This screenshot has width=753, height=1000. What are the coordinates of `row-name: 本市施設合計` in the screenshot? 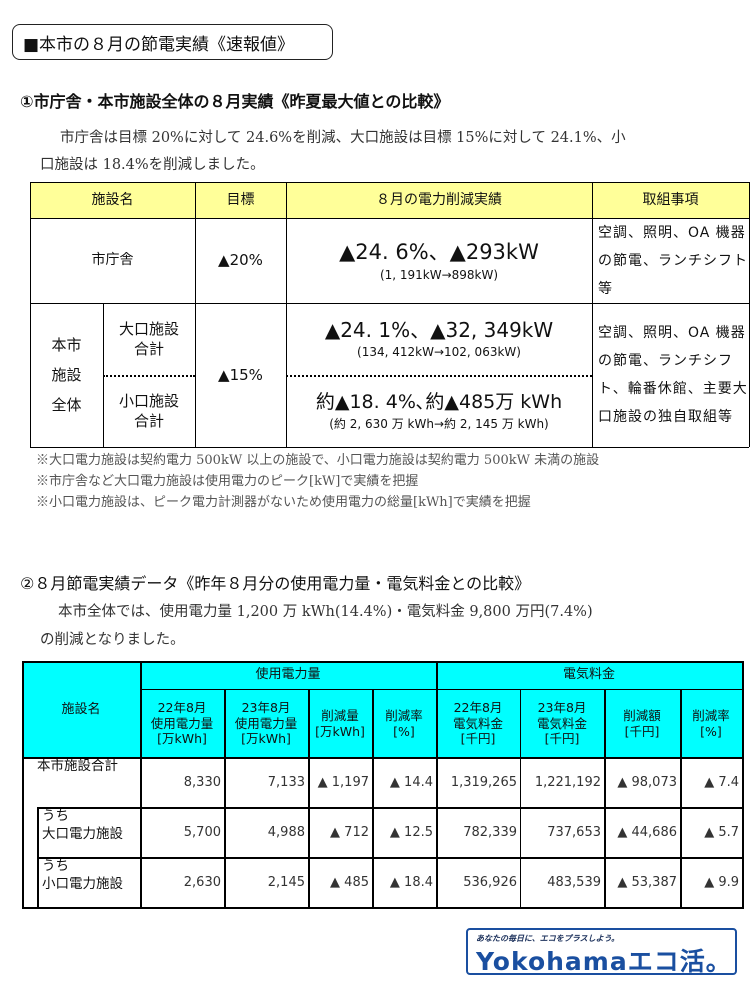 It's located at (81, 783).